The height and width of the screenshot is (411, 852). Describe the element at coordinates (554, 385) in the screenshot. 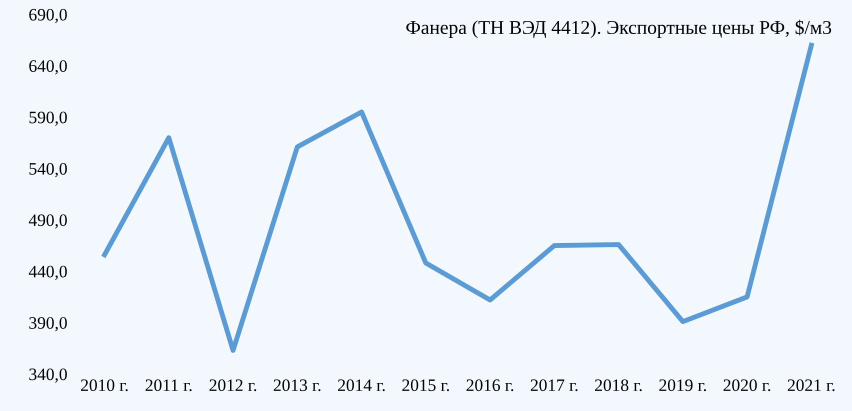

I see `x-tick-label: 2017 г.` at that location.